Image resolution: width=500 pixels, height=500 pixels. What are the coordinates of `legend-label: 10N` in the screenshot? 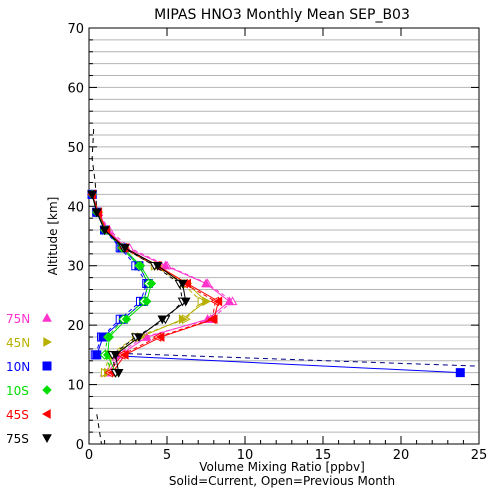 It's located at (18, 367).